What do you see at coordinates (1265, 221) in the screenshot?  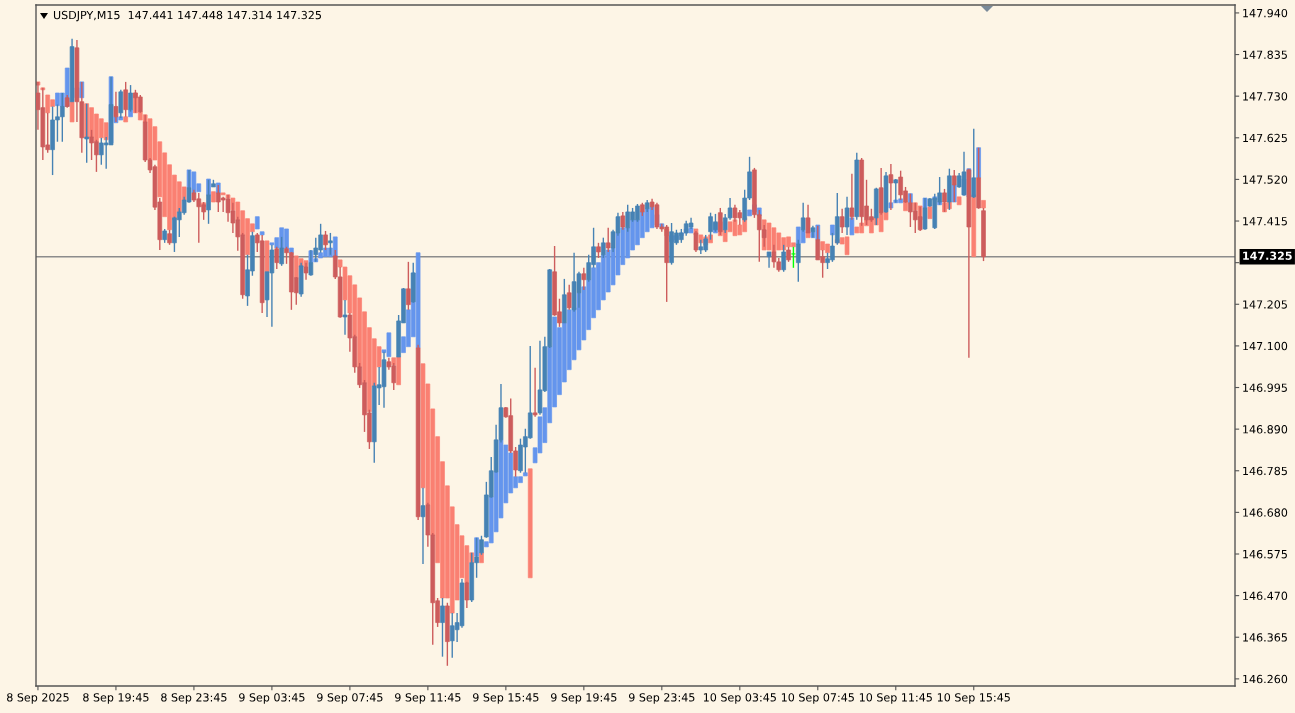 I see `y-tick-label: 147.415` at bounding box center [1265, 221].